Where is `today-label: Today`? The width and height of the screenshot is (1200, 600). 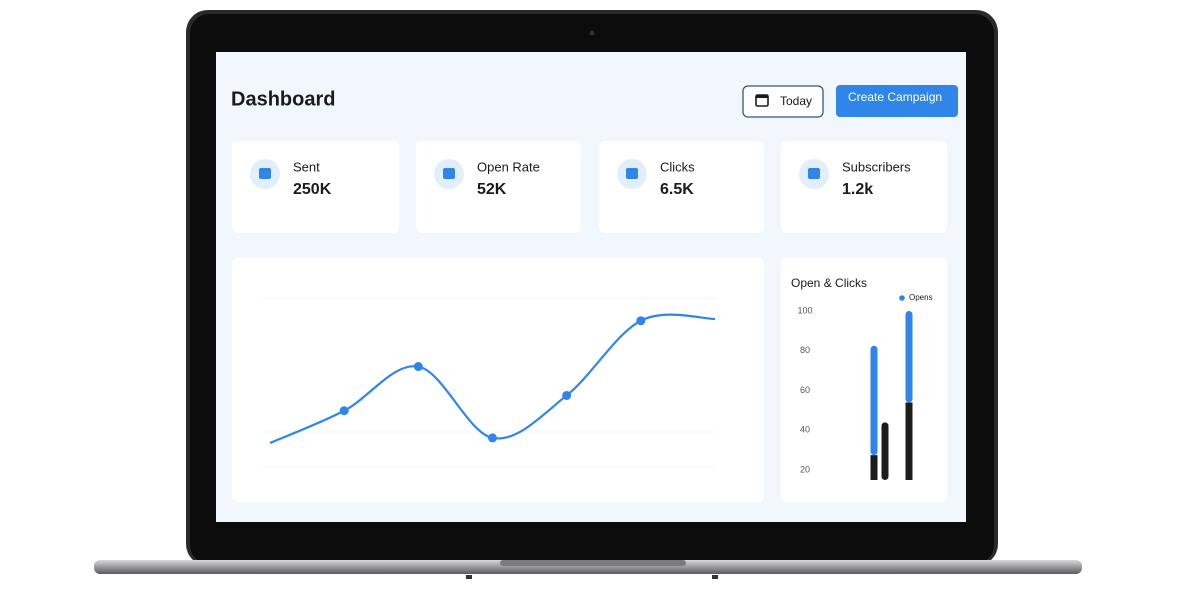 today-label: Today is located at coordinates (796, 101).